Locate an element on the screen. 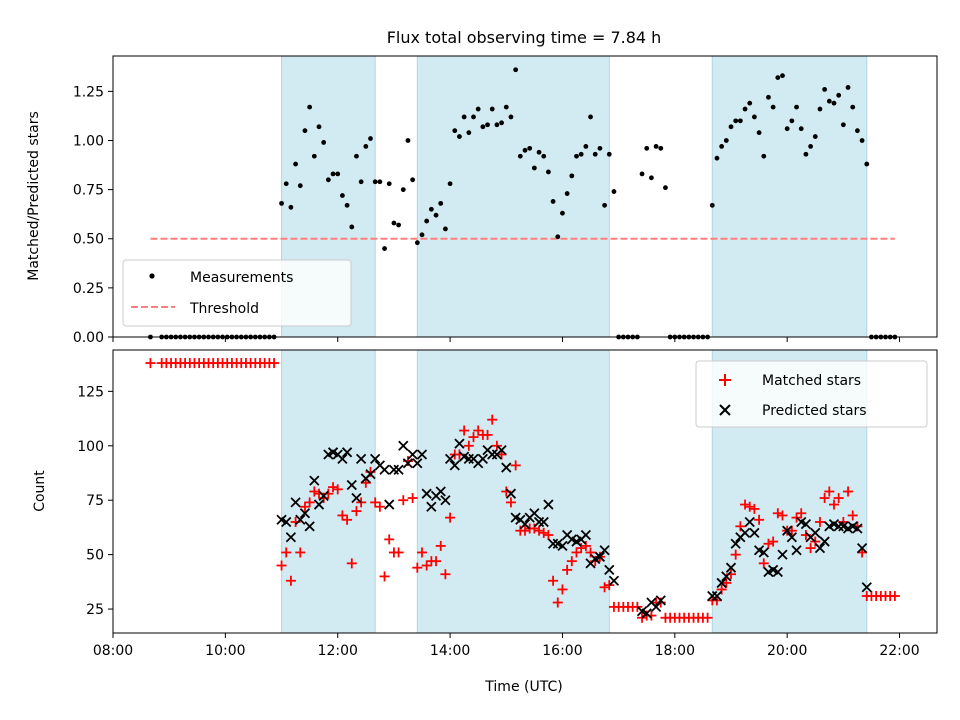 This screenshot has height=720, width=960. y-tick-label: 125 is located at coordinates (90, 392).